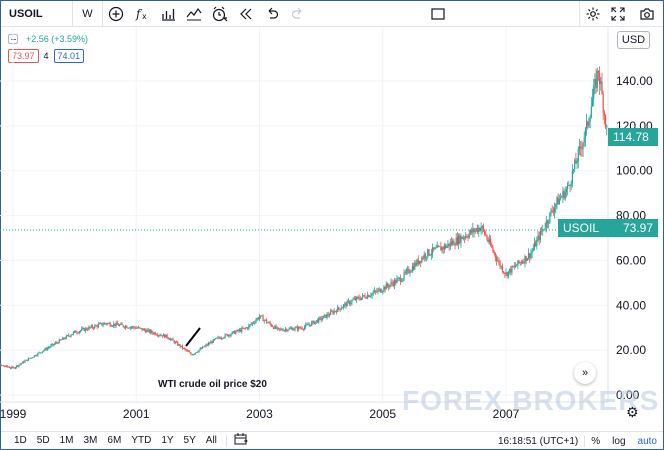  I want to click on currency-button: USD, so click(633, 40).